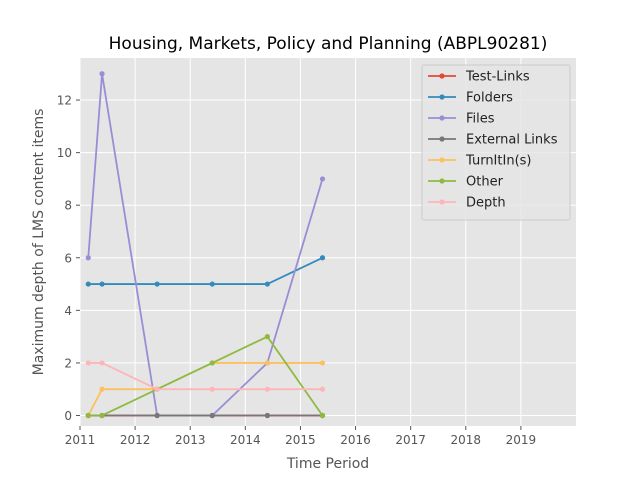 This screenshot has width=640, height=480. What do you see at coordinates (521, 440) in the screenshot?
I see `x-tick-label: 2019` at bounding box center [521, 440].